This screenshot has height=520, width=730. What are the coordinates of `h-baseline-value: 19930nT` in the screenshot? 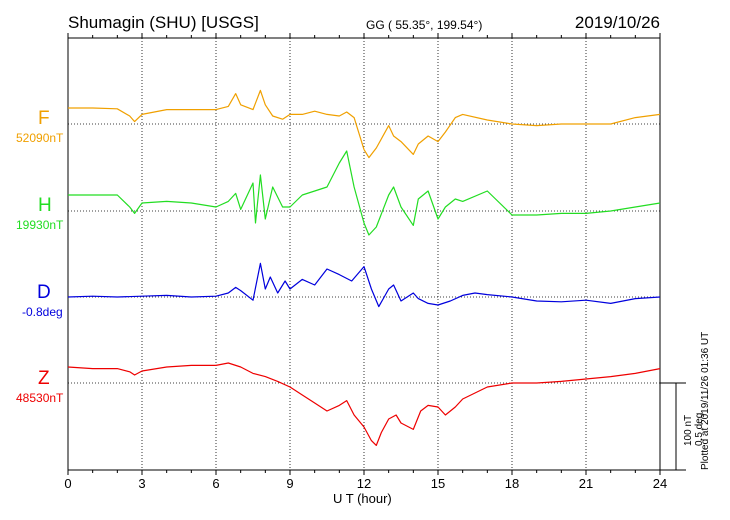 It's located at (40, 225).